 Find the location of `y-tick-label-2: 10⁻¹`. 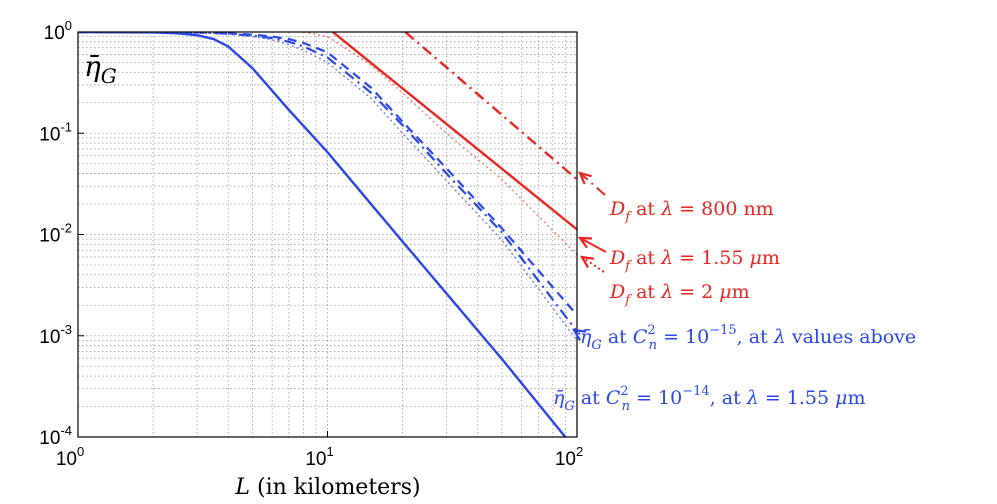

y-tick-label-2: 10⁻¹ is located at coordinates (55, 132).